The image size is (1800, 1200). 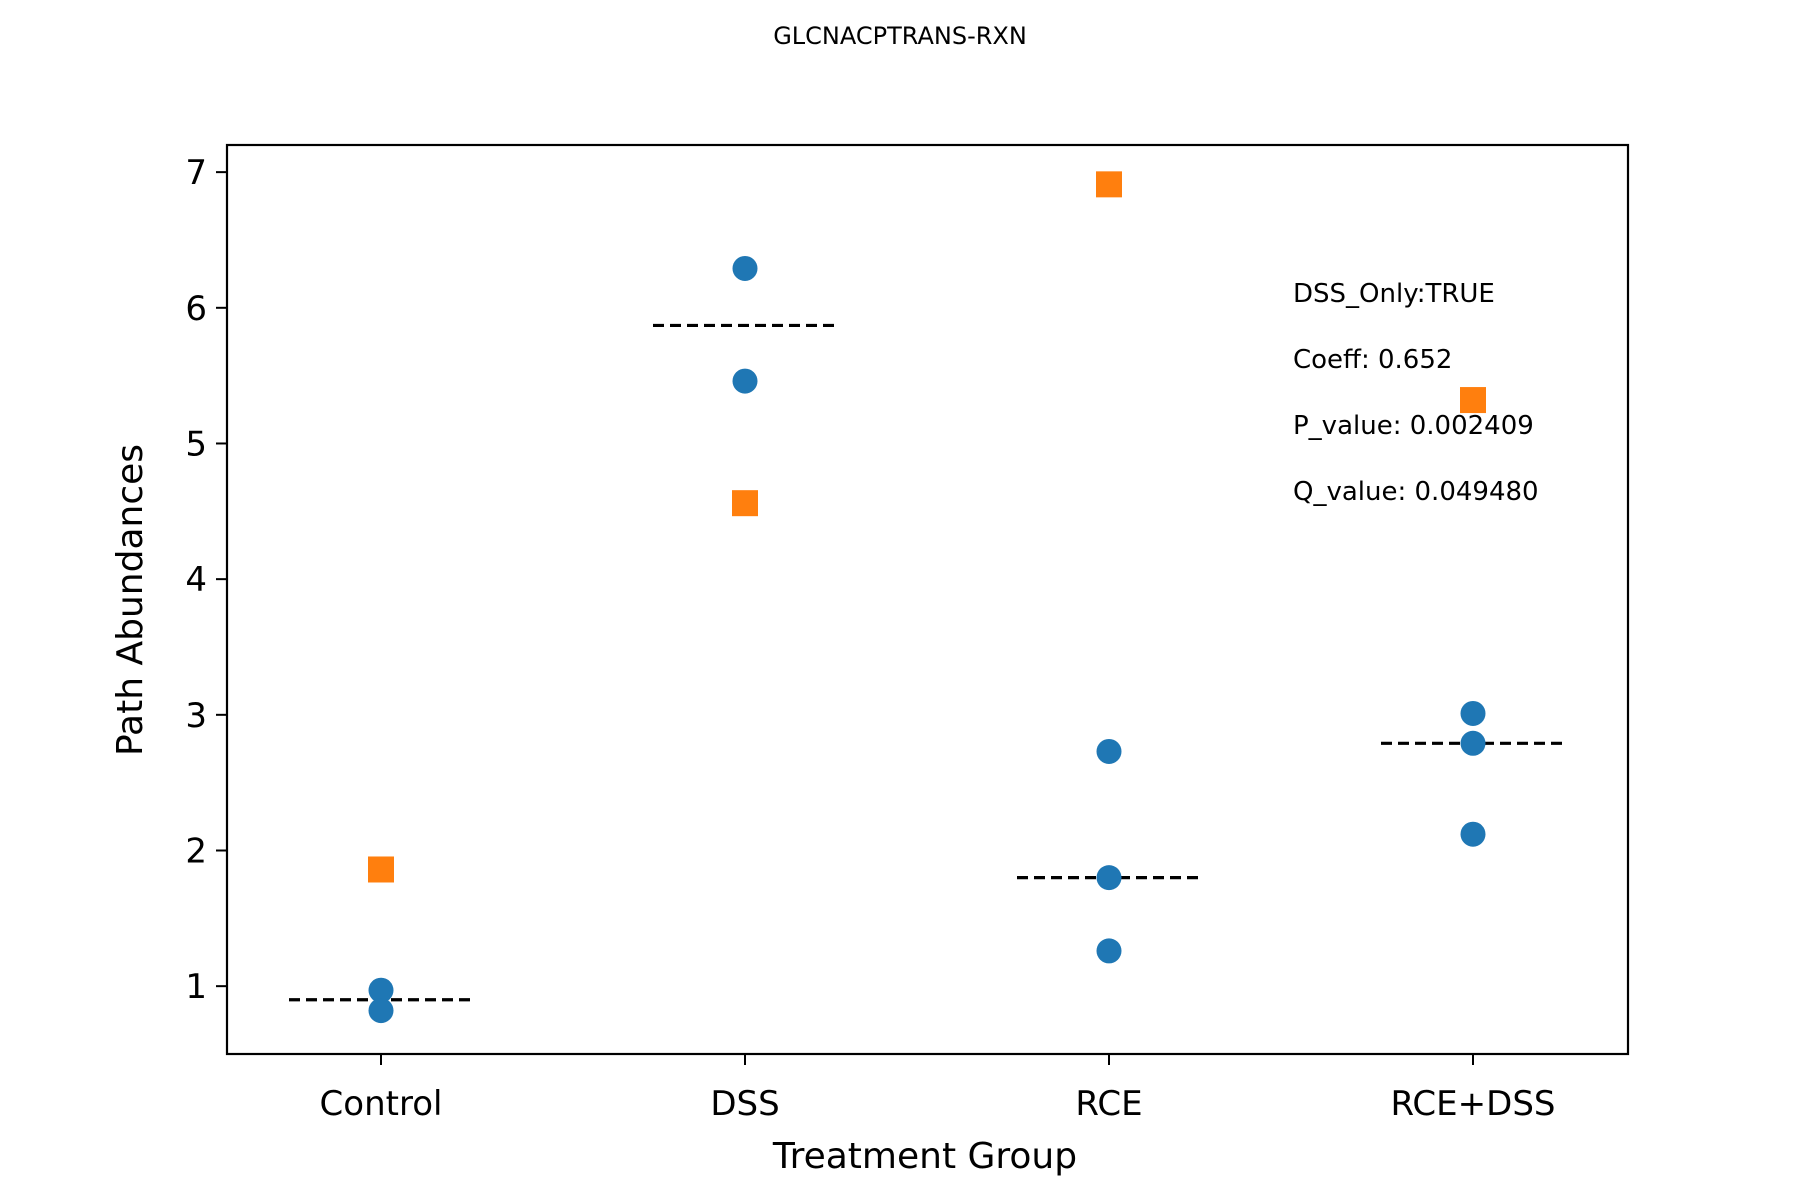 What do you see at coordinates (744, 1104) in the screenshot?
I see `x-tick-label: DSS` at bounding box center [744, 1104].